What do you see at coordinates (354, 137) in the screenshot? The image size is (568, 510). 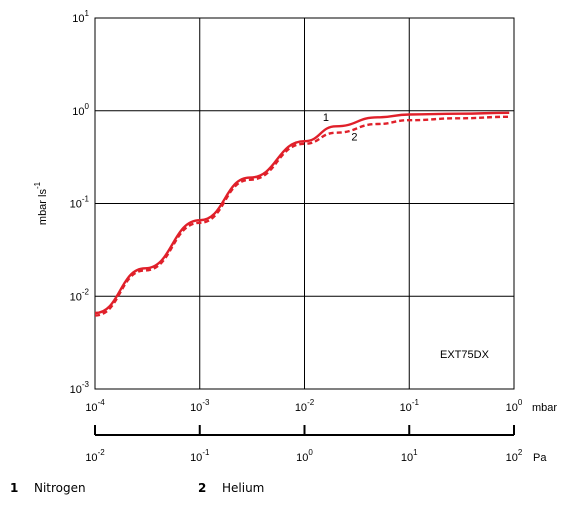 I see `series-label-2: 2` at bounding box center [354, 137].